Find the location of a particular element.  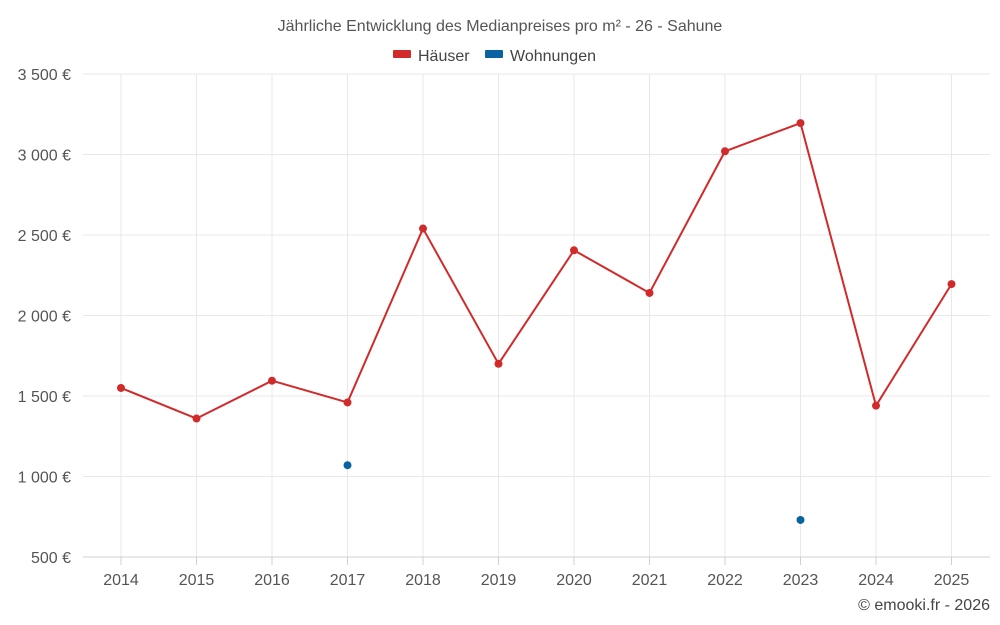

data-point-hauser-2024 is located at coordinates (876, 405).